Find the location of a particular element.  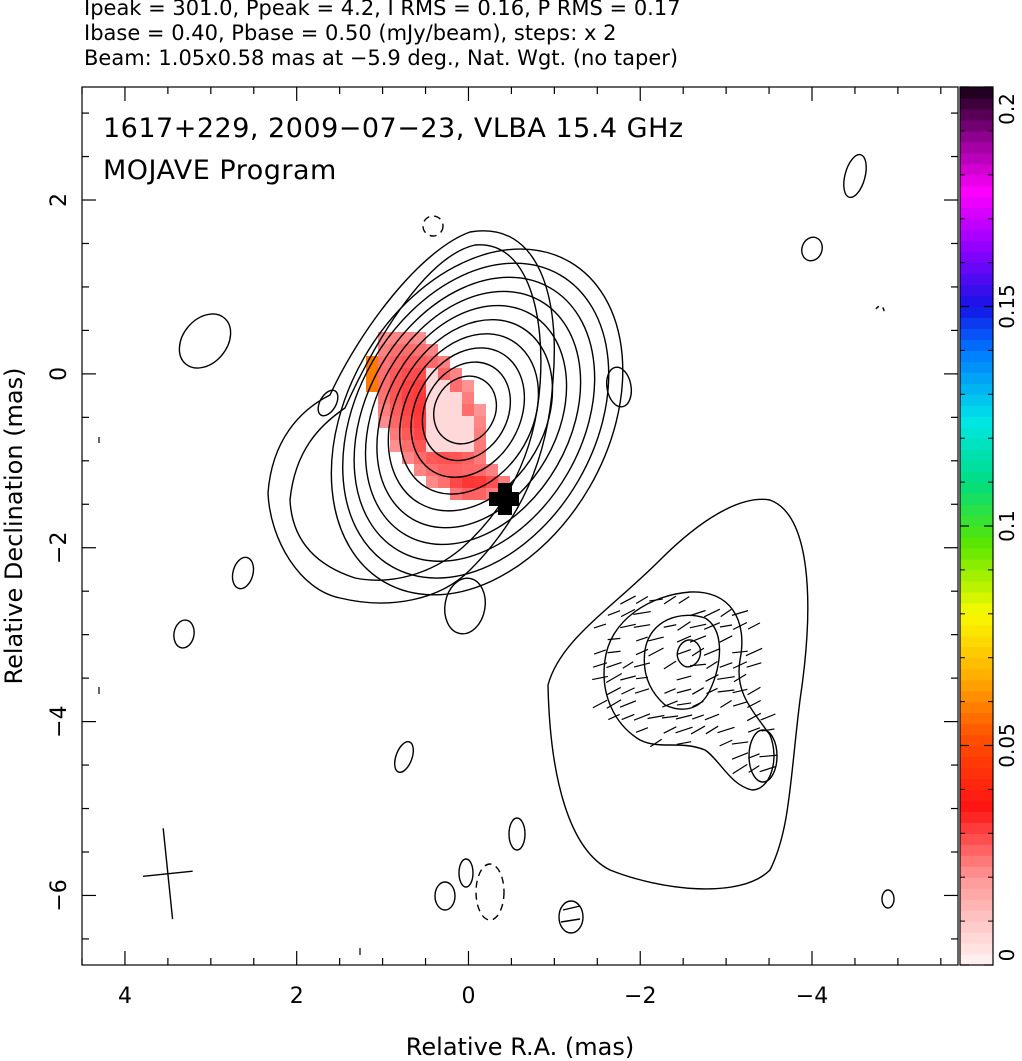

x-axis-label: Relative R.A. (mas) is located at coordinates (520, 1047).